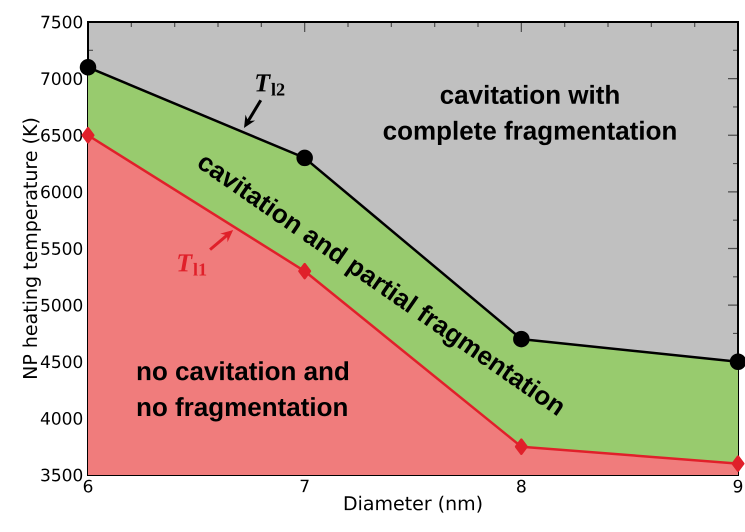 This screenshot has height=532, width=745. Describe the element at coordinates (243, 370) in the screenshot. I see `annotation: no cavitation and` at that location.